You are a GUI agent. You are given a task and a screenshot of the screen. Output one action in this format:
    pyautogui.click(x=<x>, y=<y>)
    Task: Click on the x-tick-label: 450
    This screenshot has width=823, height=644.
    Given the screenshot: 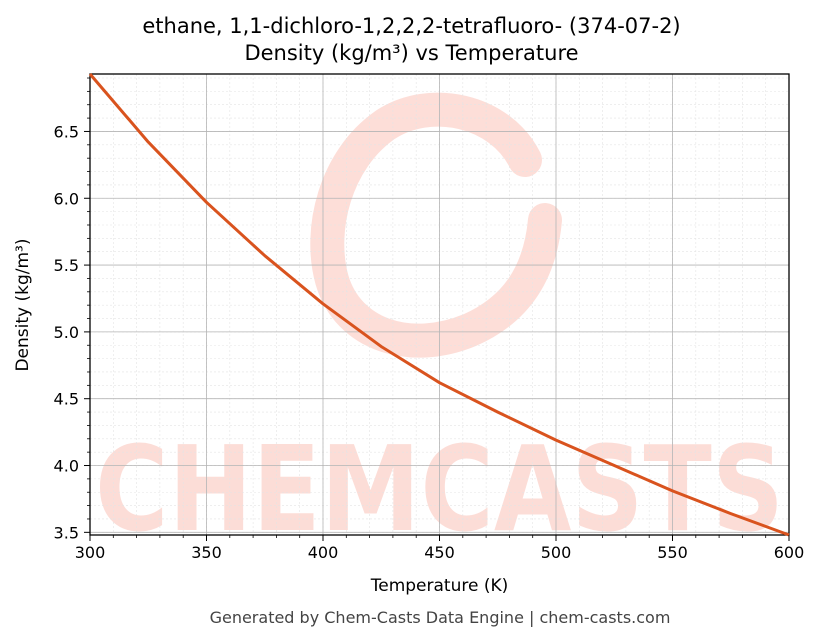 What is the action you would take?
    pyautogui.click(x=439, y=552)
    